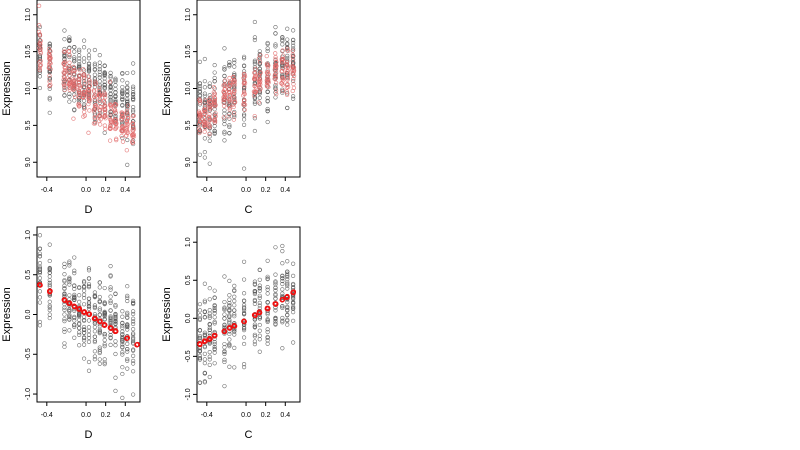 The height and width of the screenshot is (450, 800). I want to click on points, so click(247, 316).